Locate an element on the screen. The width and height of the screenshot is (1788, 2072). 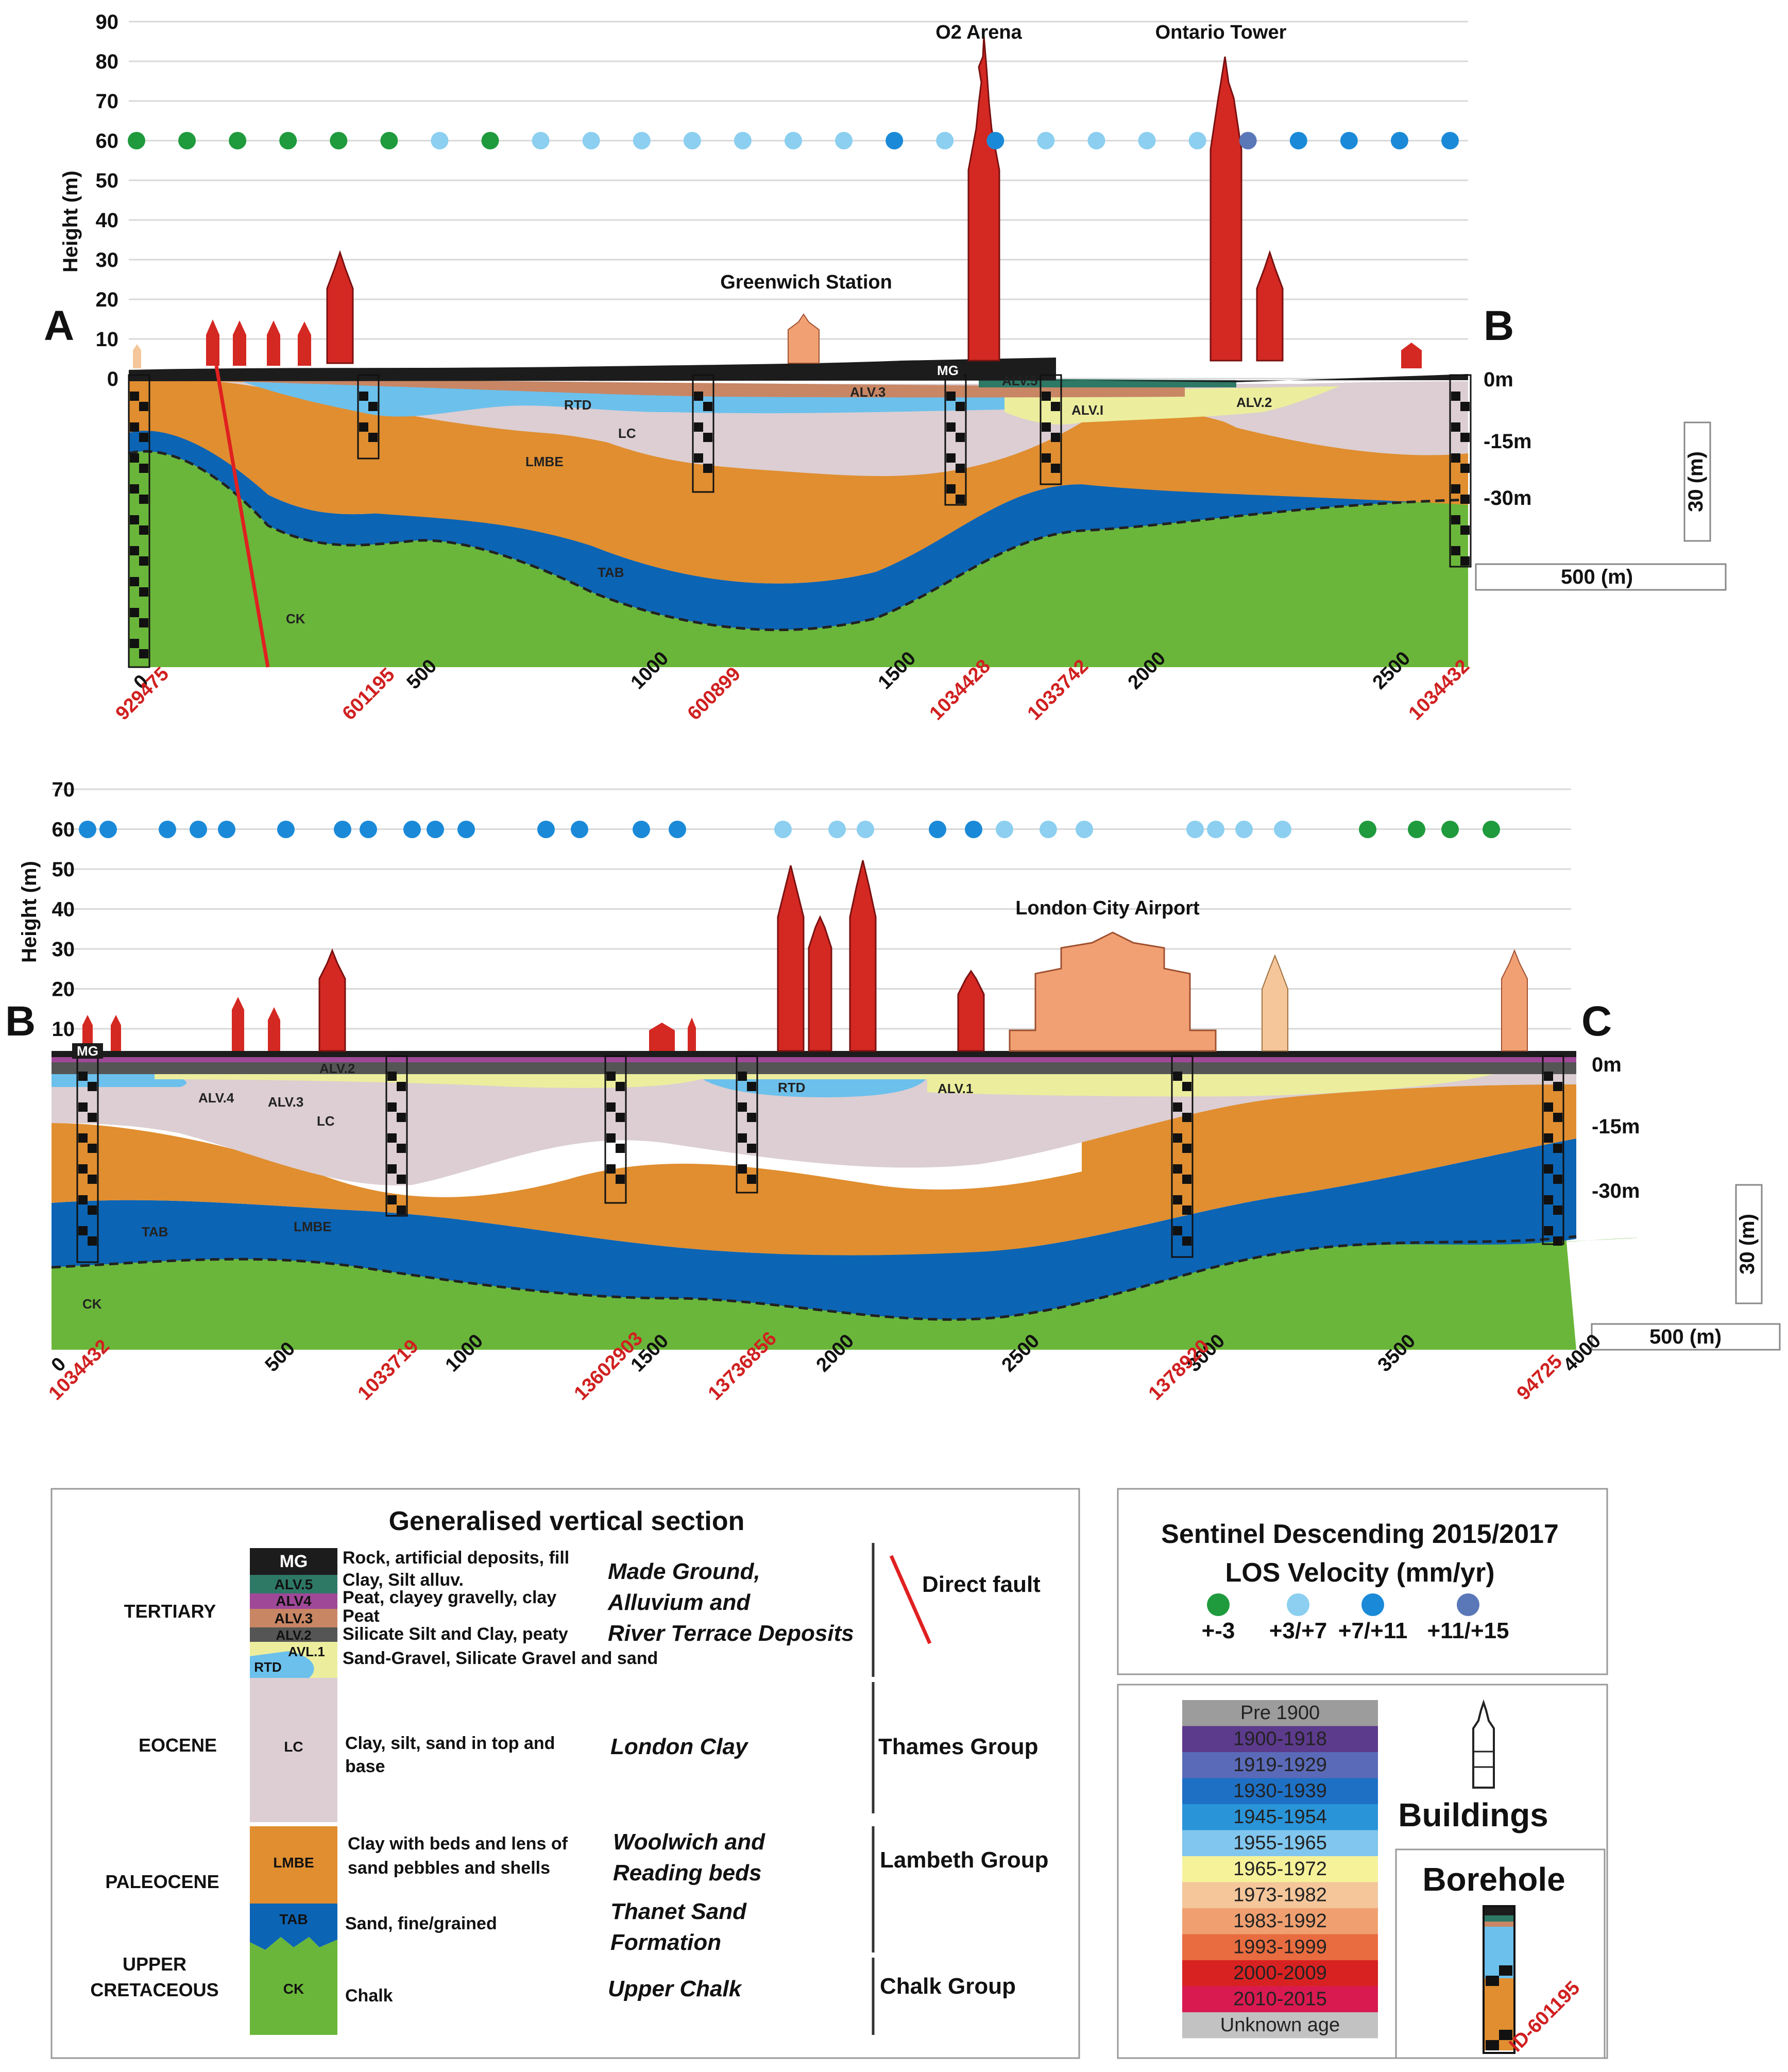
legend-group-lambeth: Lambeth Group is located at coordinates (964, 1860).